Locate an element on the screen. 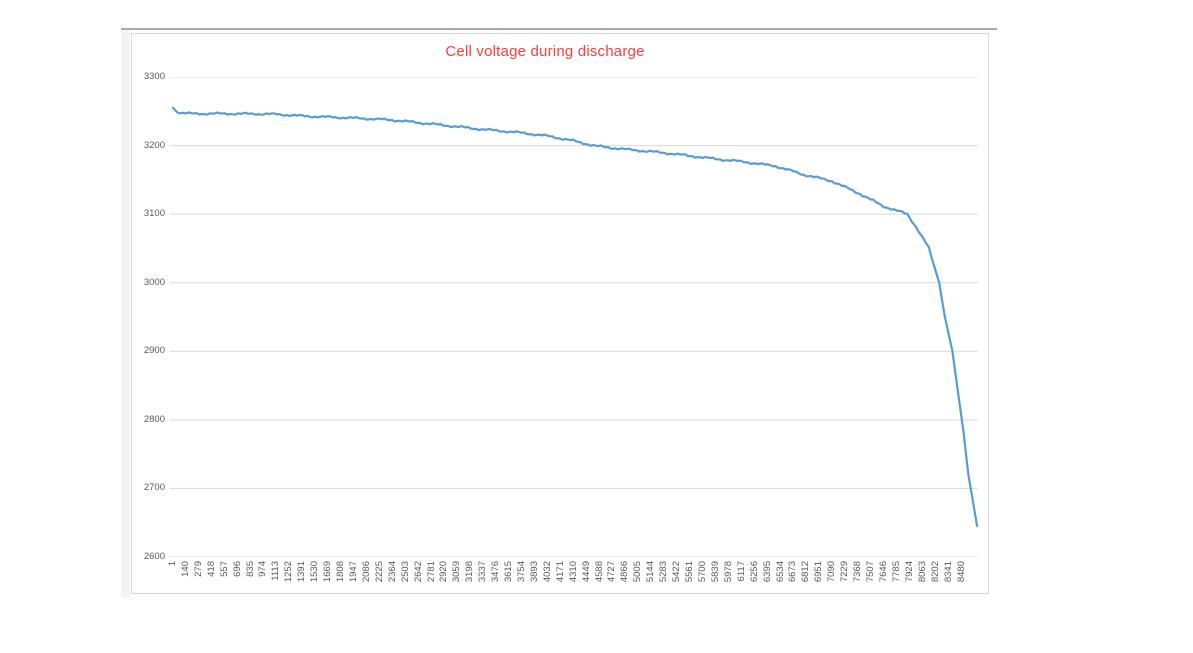 The image size is (1193, 653). chart-title: Cell voltage during discharge is located at coordinates (545, 51).